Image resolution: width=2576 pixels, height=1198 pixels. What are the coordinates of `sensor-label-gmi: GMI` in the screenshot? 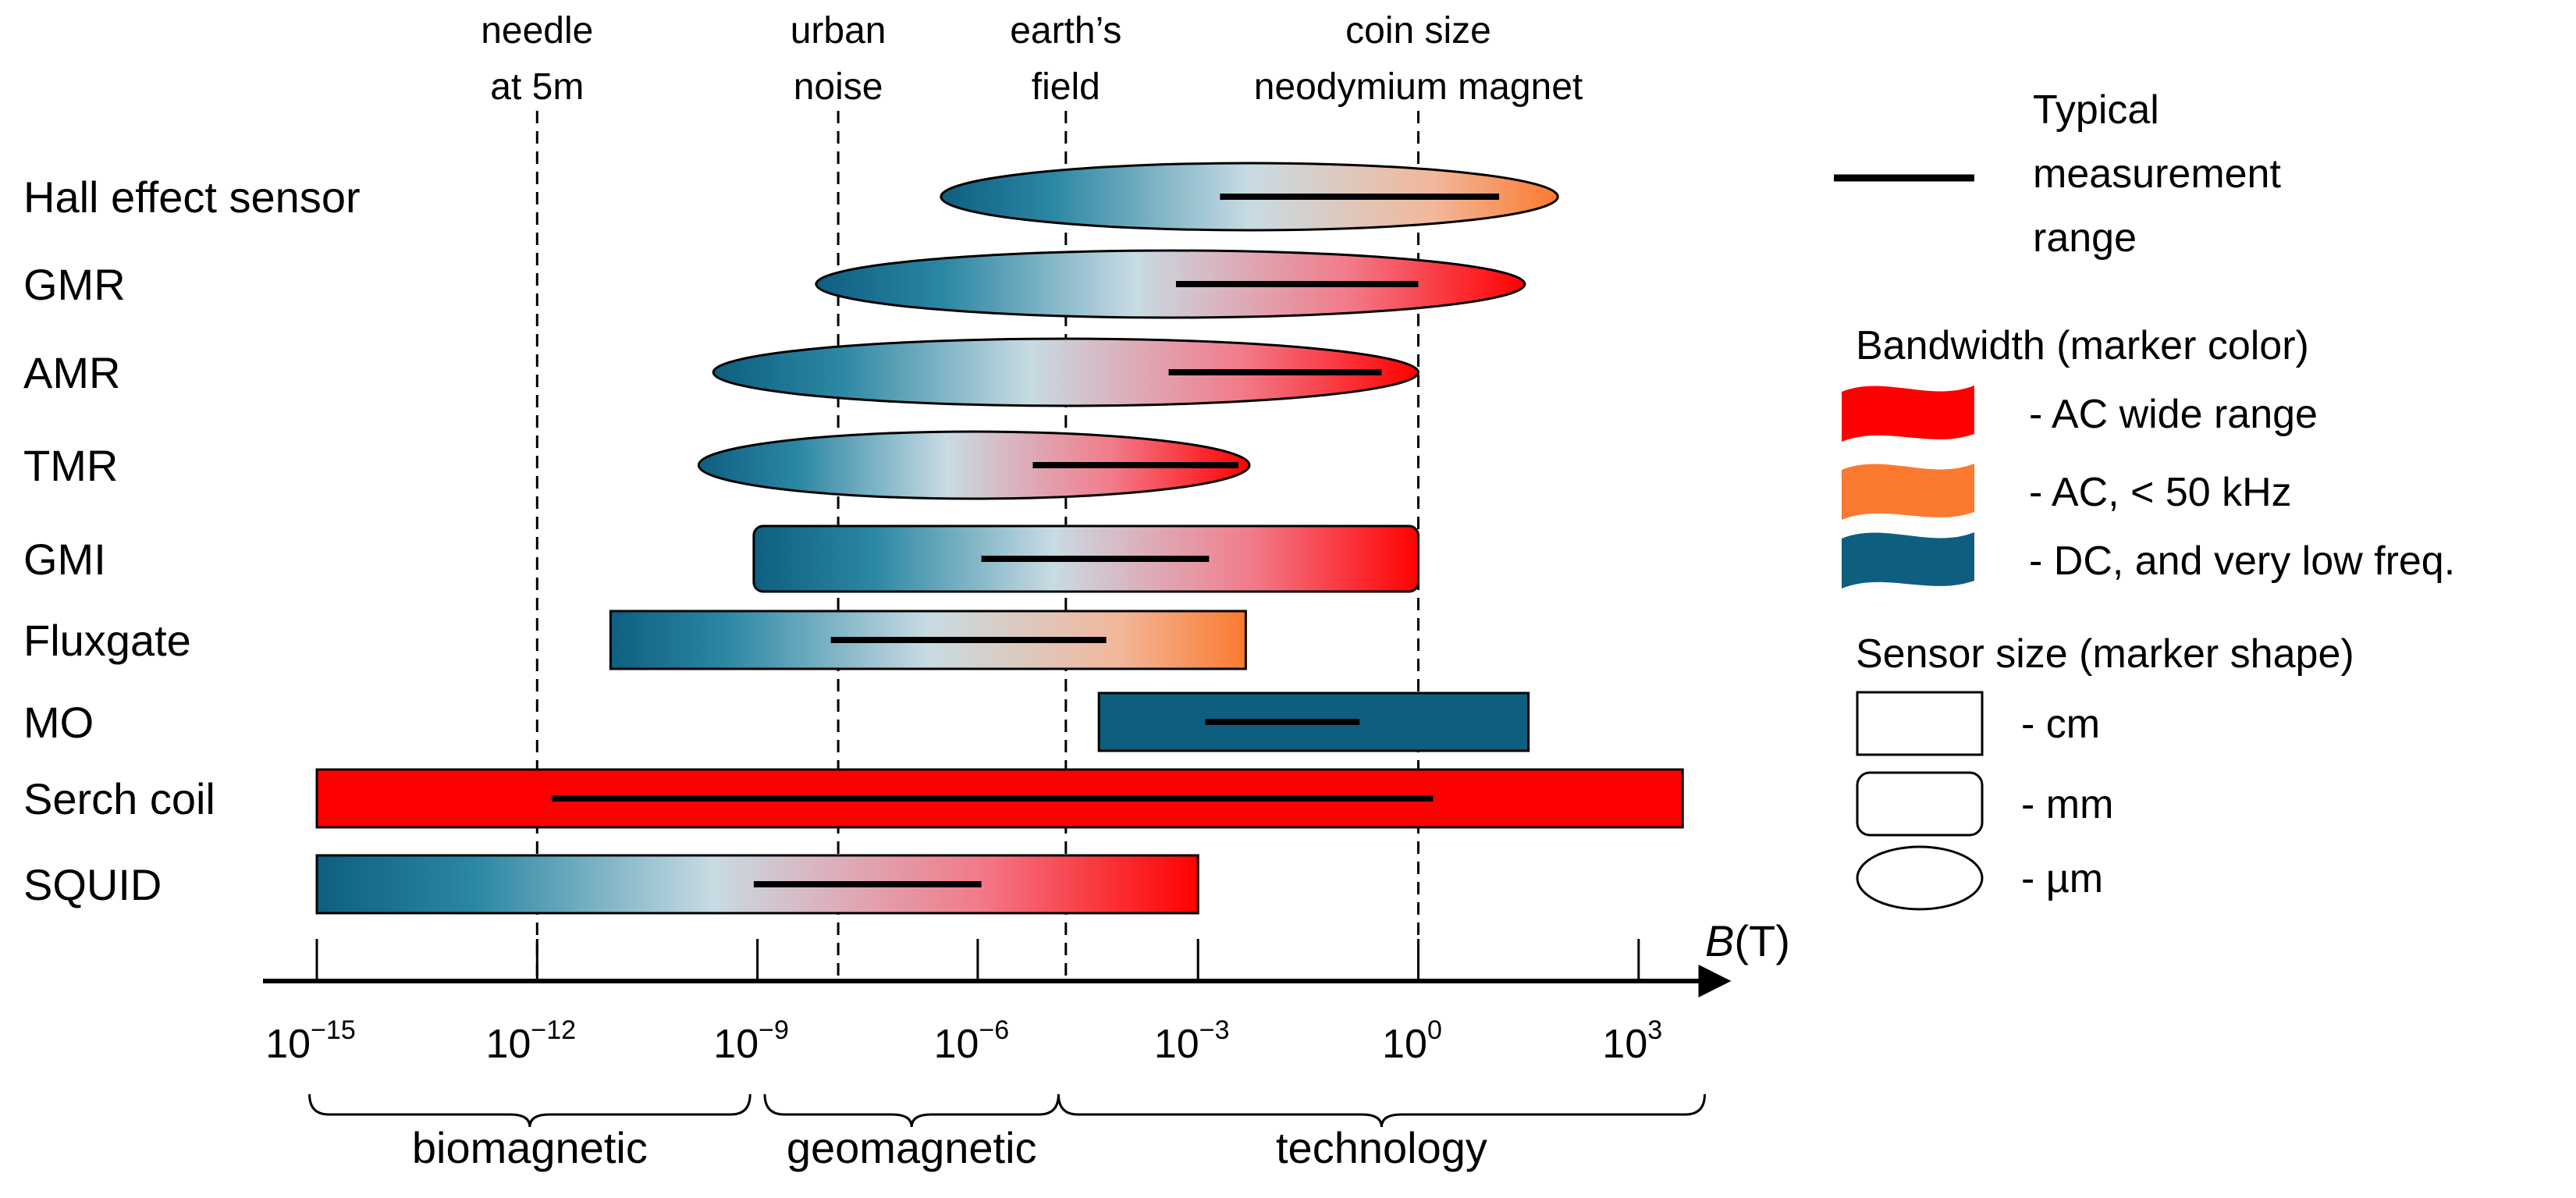 It's located at (64, 559).